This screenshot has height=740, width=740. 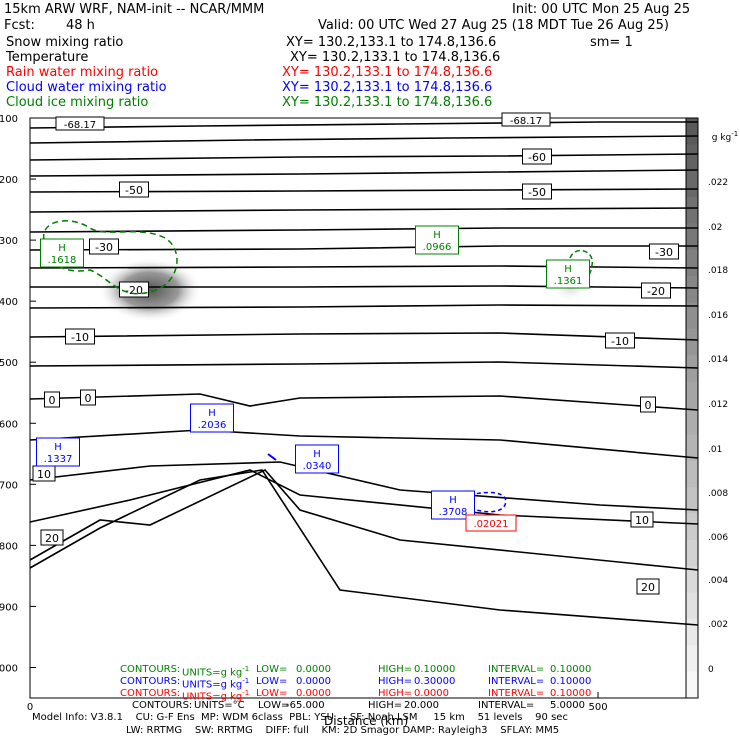 I want to click on field-name: Cloud water mixing ratio, so click(x=86, y=87).